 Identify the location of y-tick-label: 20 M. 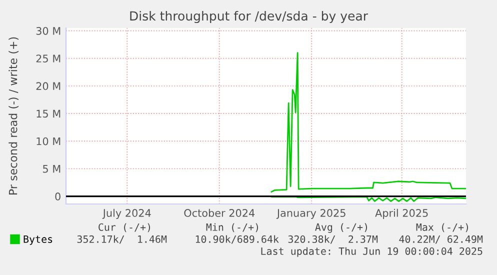
(48, 86).